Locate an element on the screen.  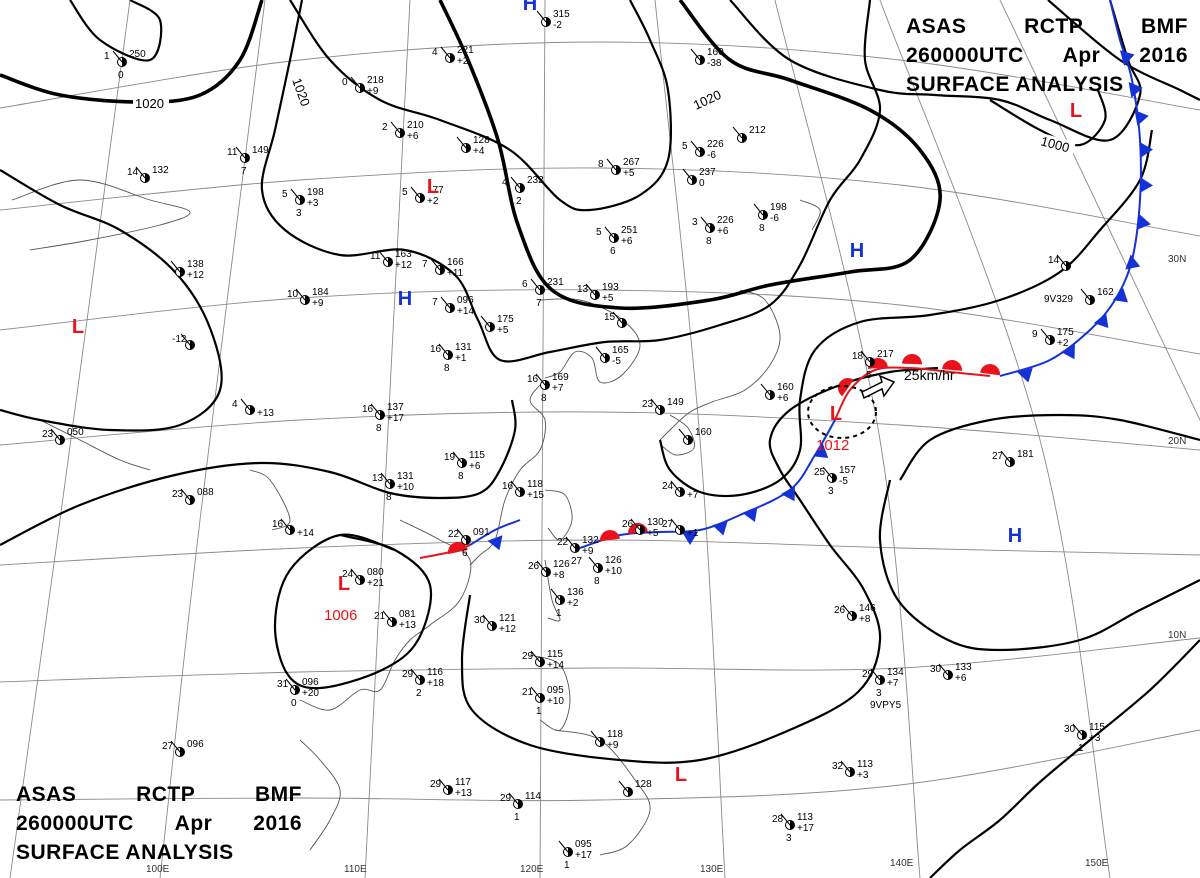
station-dewpoint: 27 is located at coordinates (577, 561).